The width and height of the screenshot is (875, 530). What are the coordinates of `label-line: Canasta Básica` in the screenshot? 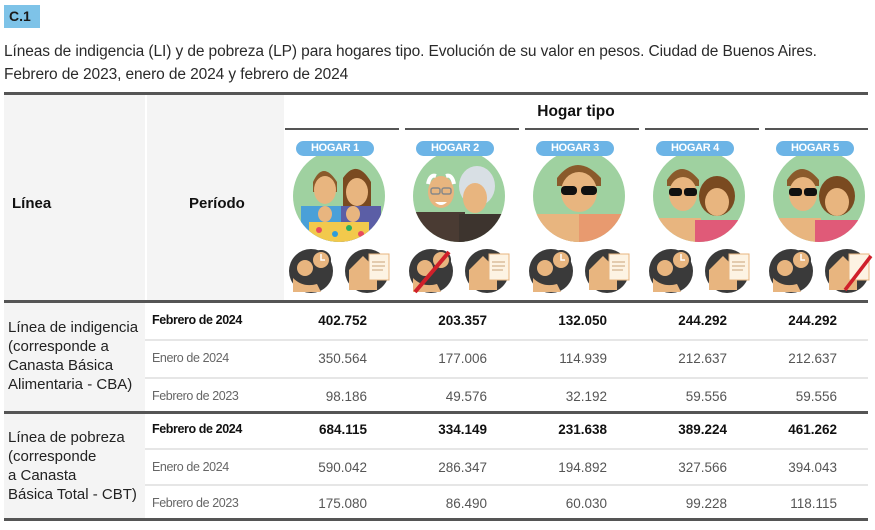 It's located at (61, 365).